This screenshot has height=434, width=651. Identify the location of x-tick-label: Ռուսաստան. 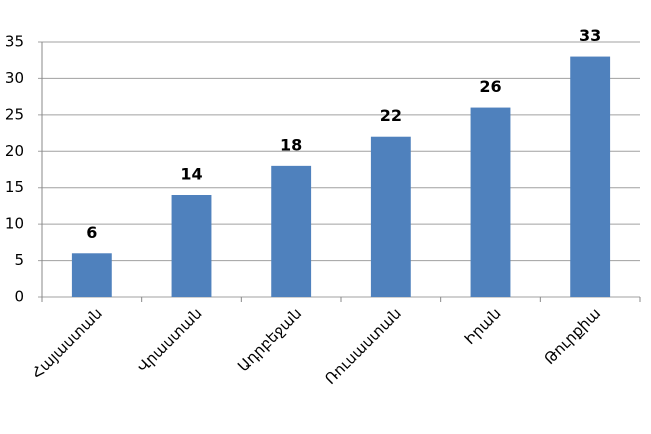
(363, 346).